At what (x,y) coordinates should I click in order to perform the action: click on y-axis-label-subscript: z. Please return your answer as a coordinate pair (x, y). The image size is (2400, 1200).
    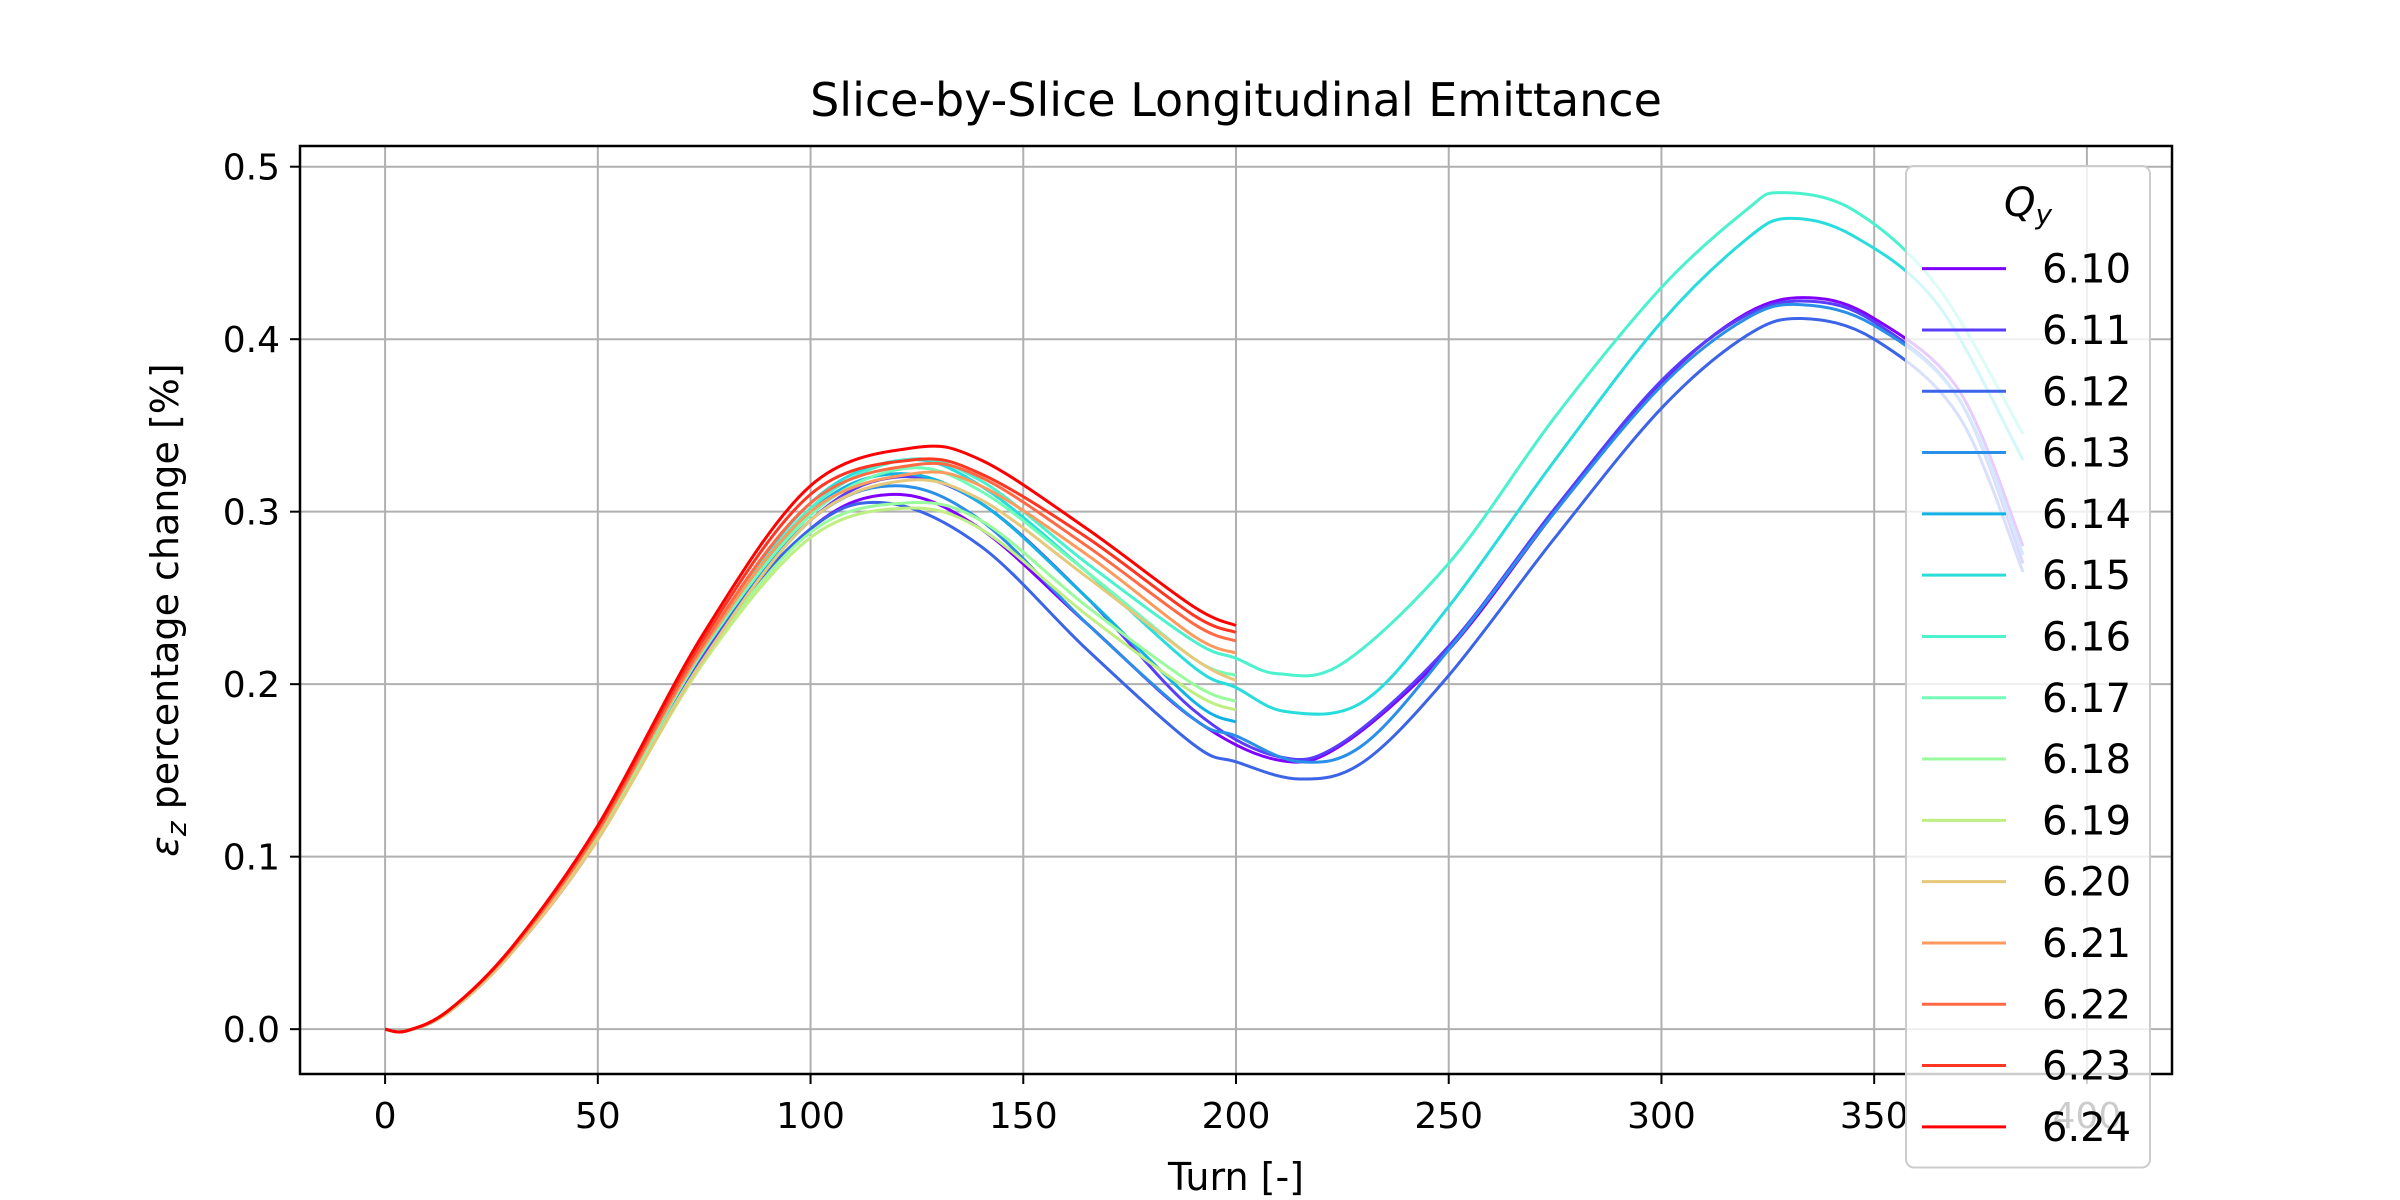
    Looking at the image, I should click on (176, 828).